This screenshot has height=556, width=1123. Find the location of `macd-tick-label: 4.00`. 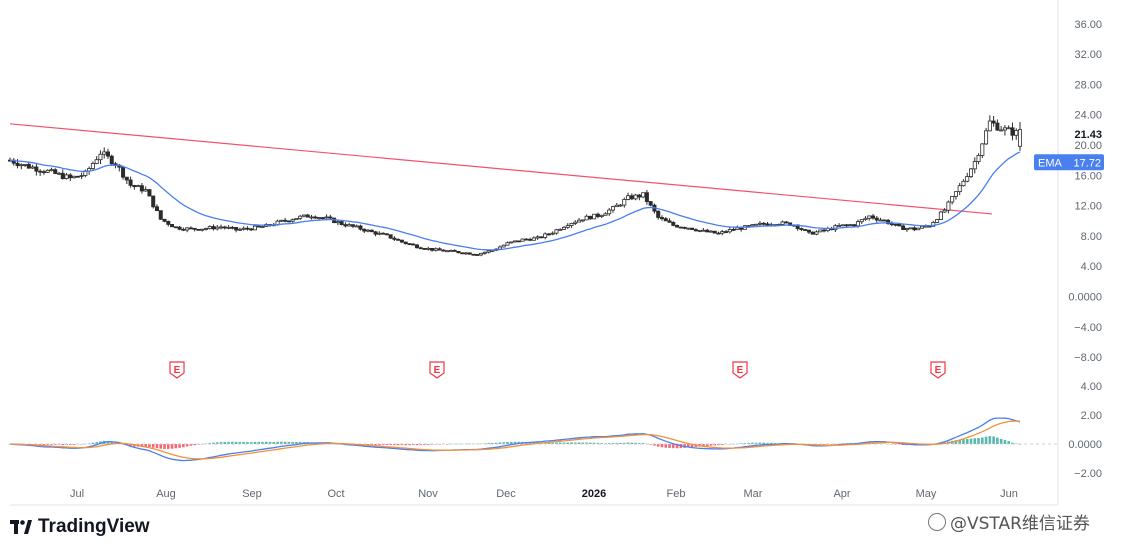

macd-tick-label: 4.00 is located at coordinates (1091, 387).